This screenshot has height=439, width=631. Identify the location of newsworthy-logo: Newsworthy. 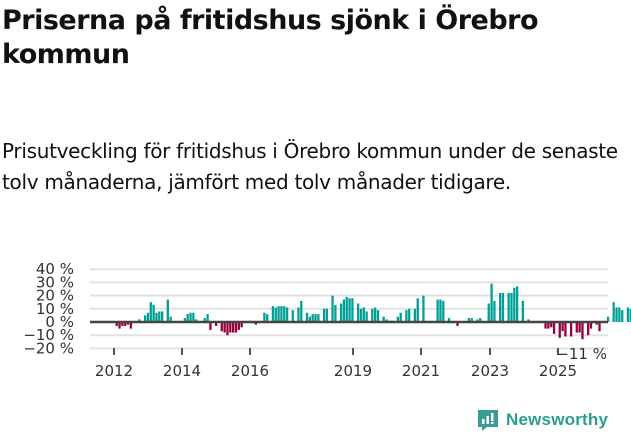
(542, 420).